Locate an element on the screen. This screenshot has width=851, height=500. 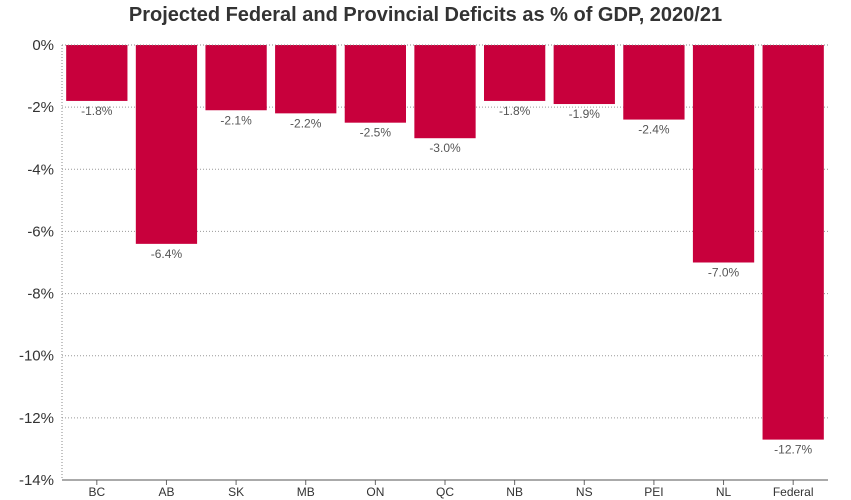
x-tick-label: NB is located at coordinates (514, 492).